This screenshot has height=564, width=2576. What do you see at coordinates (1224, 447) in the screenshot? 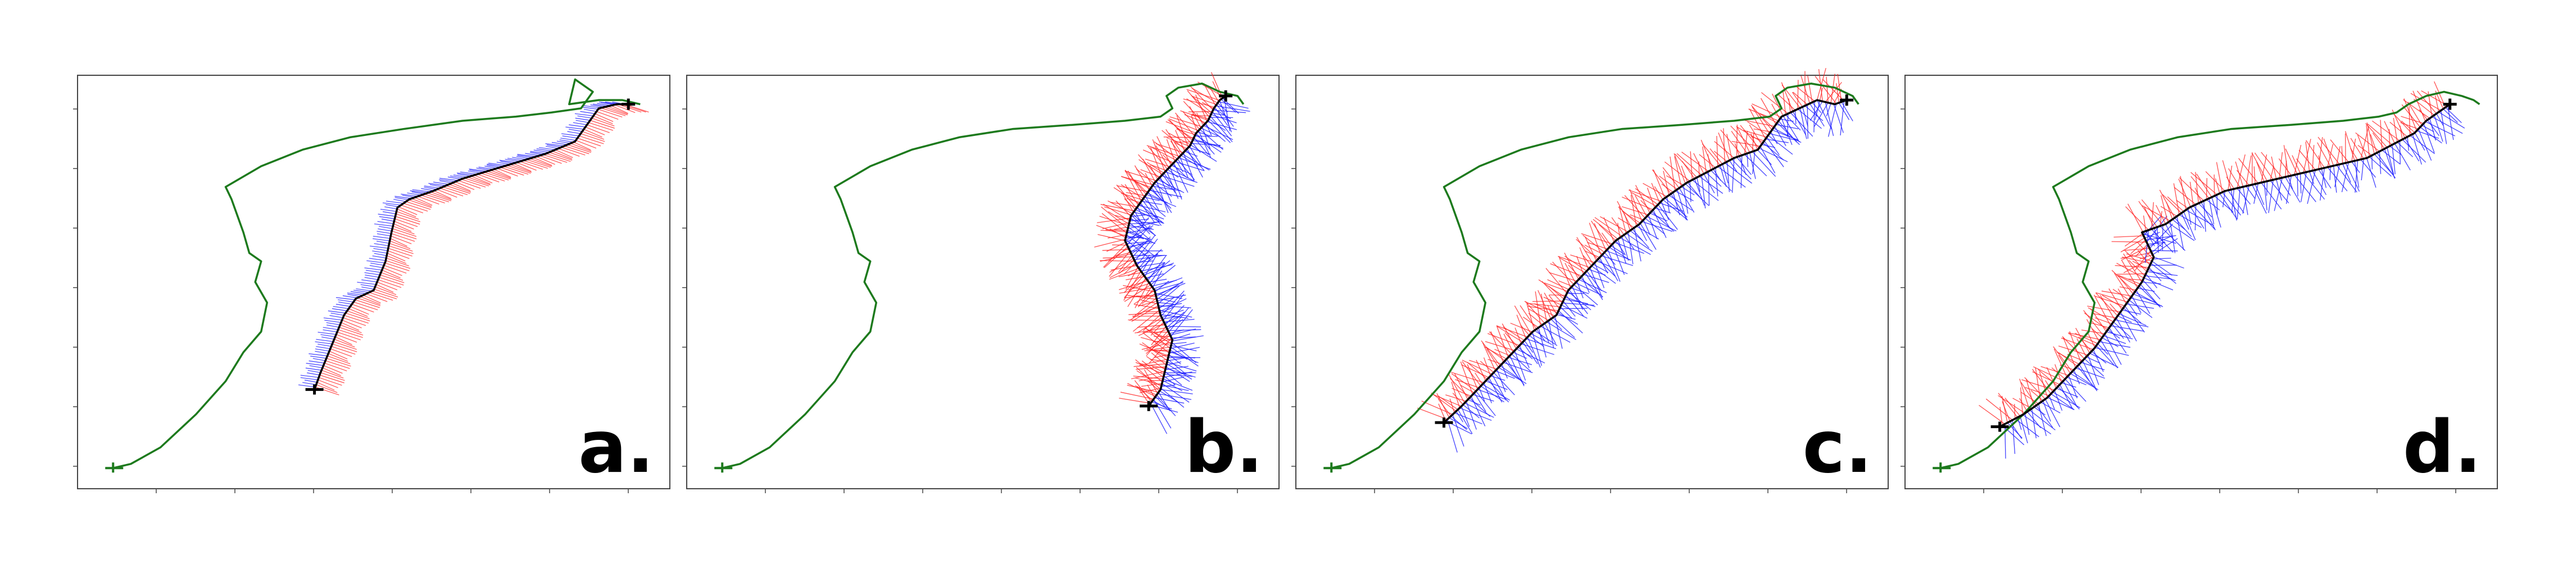
I see `panel-label: b.` at bounding box center [1224, 447].